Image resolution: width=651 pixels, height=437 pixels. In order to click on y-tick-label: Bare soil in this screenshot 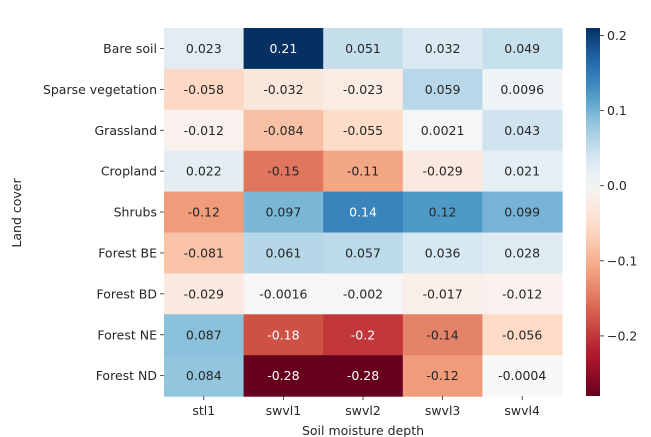, I will do `click(130, 48)`.